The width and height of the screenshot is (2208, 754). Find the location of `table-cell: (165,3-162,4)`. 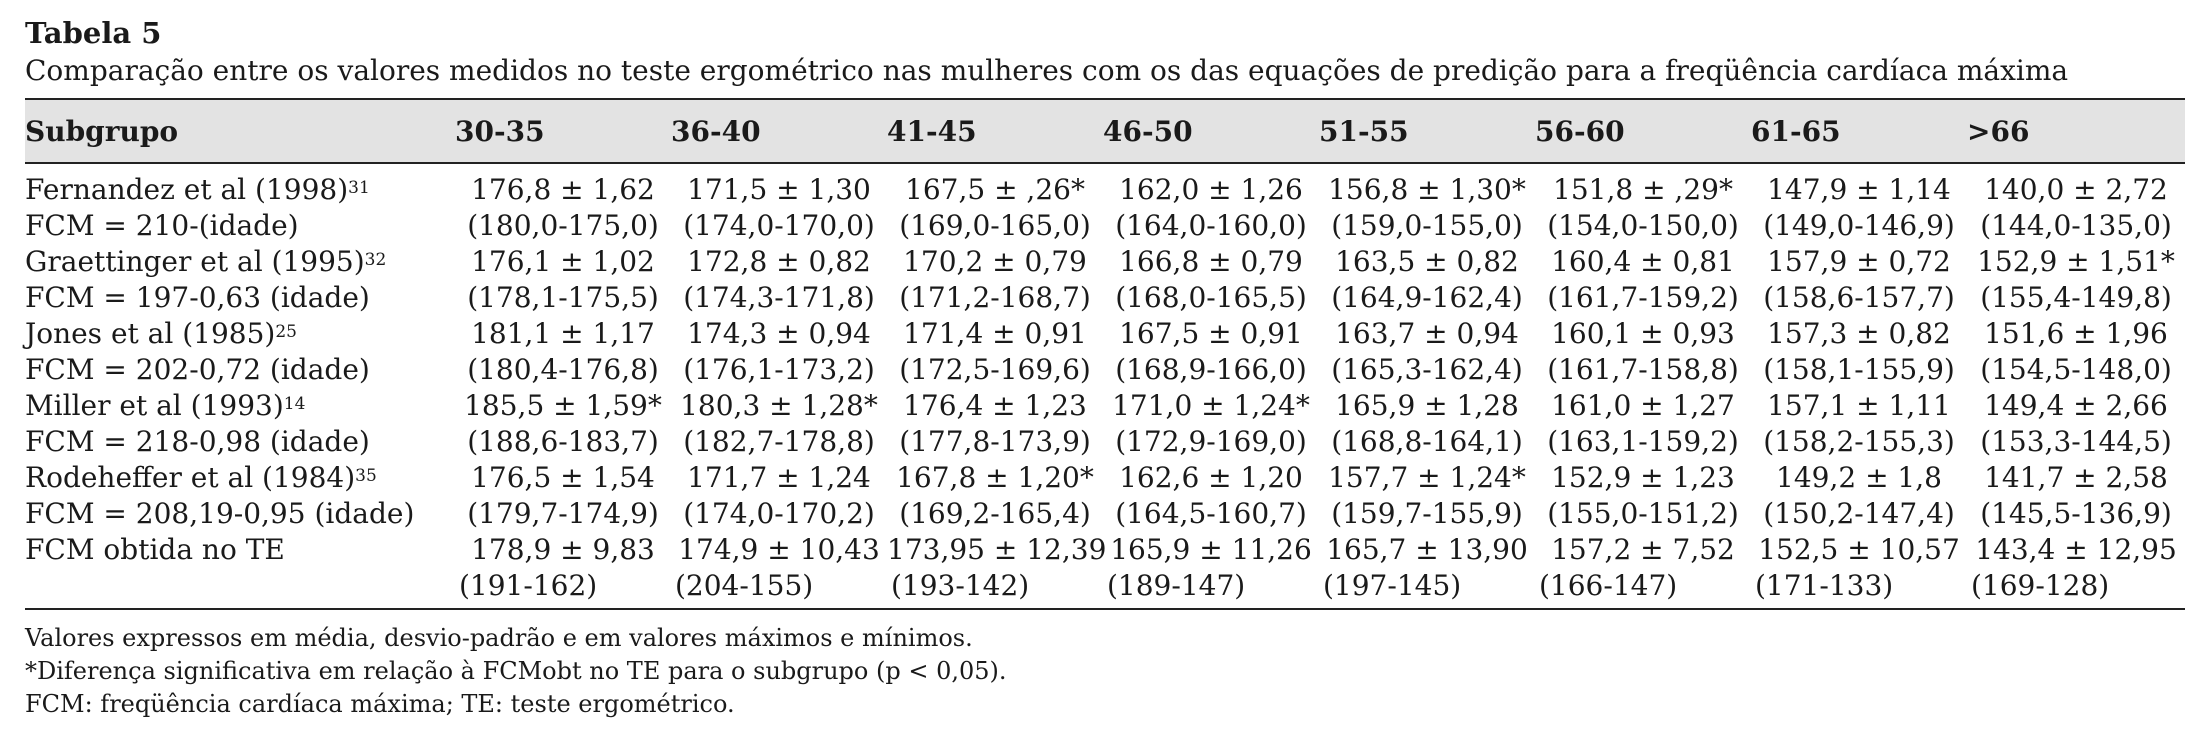

table-cell: (165,3-162,4) is located at coordinates (1427, 369).